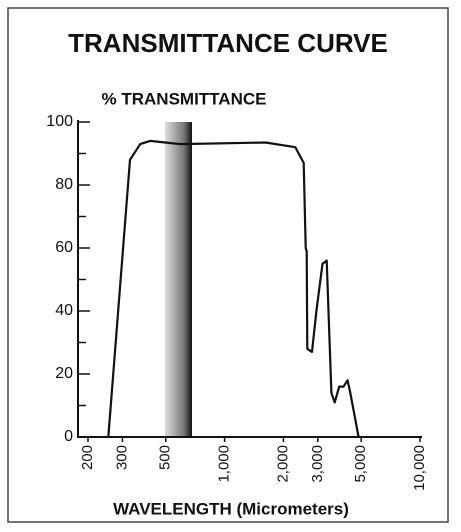 This screenshot has width=461, height=532. What do you see at coordinates (282, 464) in the screenshot?
I see `x-tick-label: 2,000` at bounding box center [282, 464].